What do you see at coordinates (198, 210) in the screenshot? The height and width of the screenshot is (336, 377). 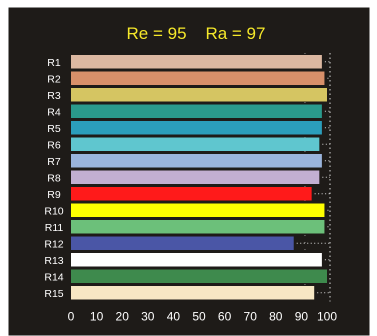 I see `bar-r10` at bounding box center [198, 210].